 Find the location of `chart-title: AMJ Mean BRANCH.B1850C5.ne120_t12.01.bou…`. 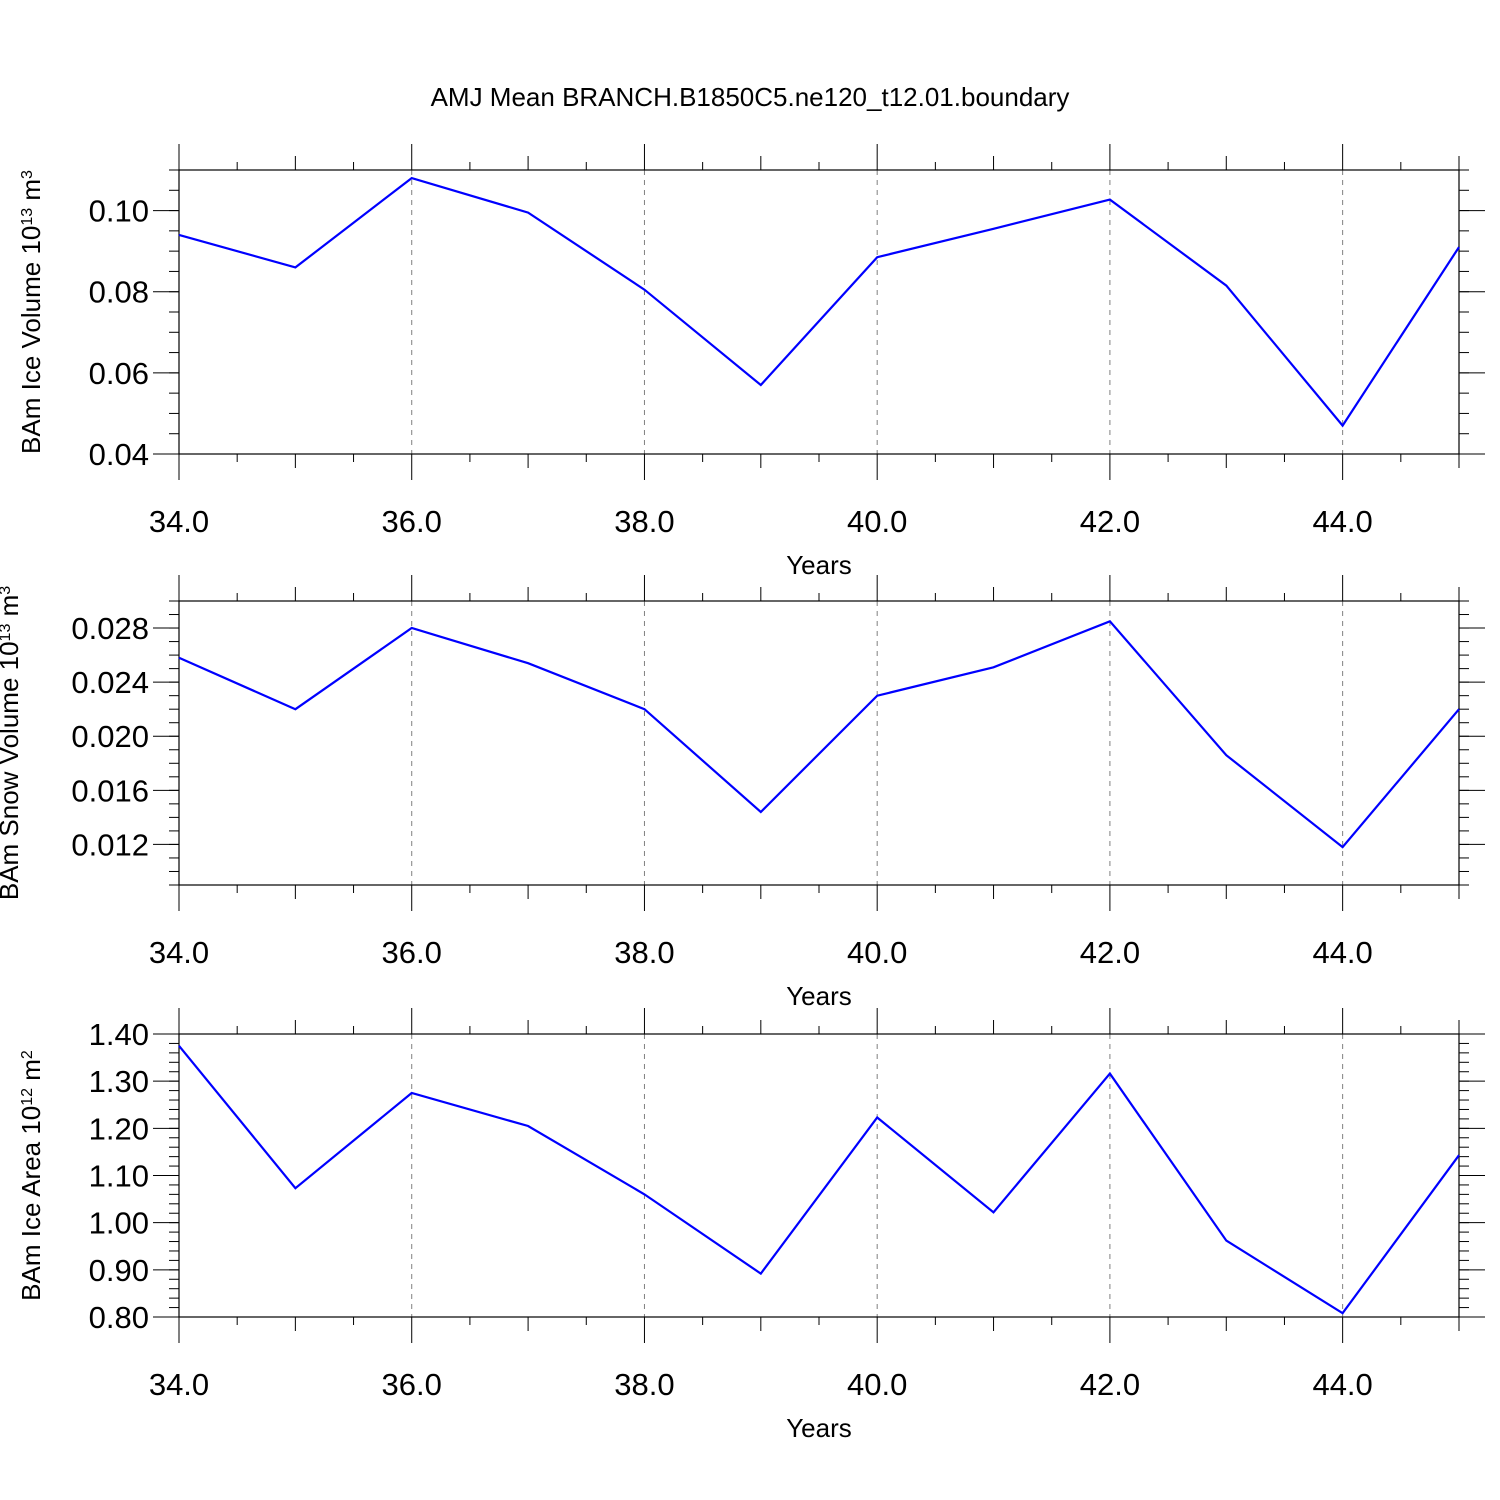

chart-title: AMJ Mean BRANCH.B1850C5.ne120_t12.01.bou… is located at coordinates (750, 97).